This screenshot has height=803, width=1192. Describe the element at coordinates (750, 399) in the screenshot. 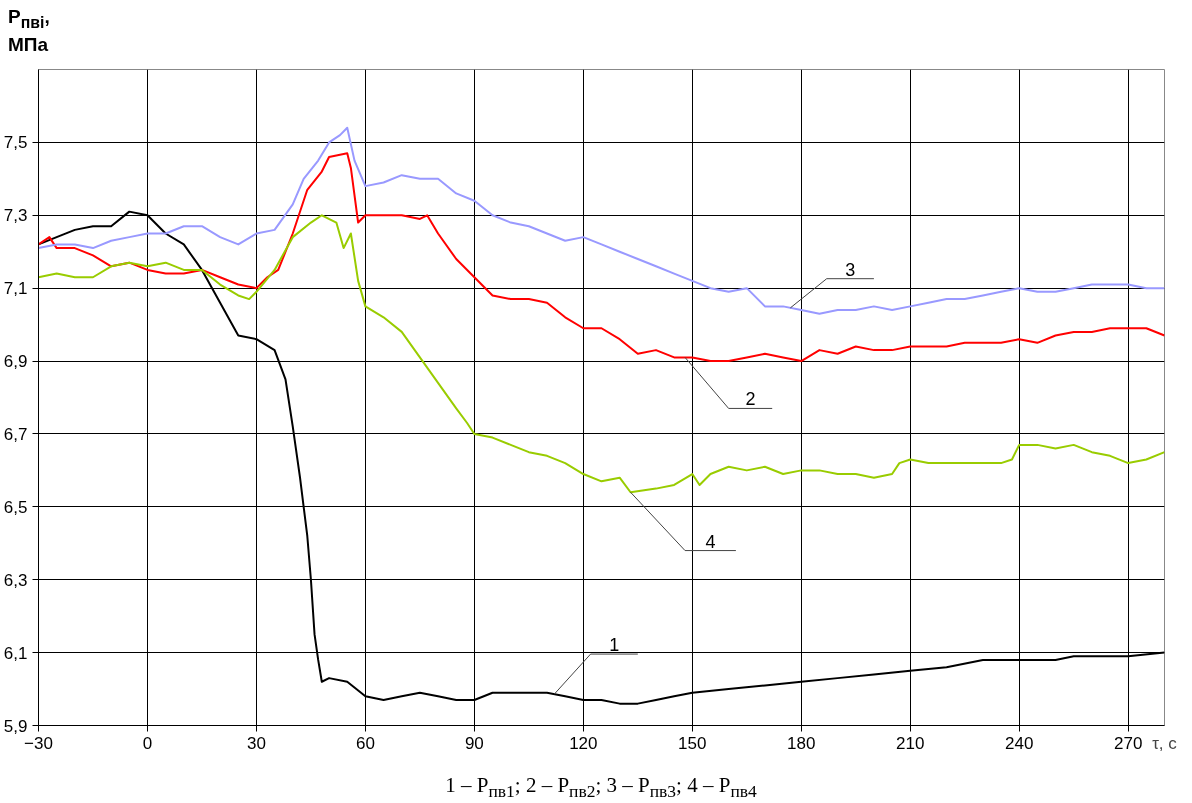

I see `series-label: 2` at that location.